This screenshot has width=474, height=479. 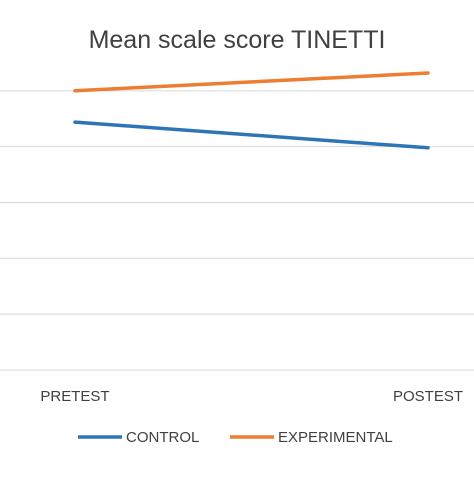 What do you see at coordinates (251, 110) in the screenshot?
I see `series-lines` at bounding box center [251, 110].